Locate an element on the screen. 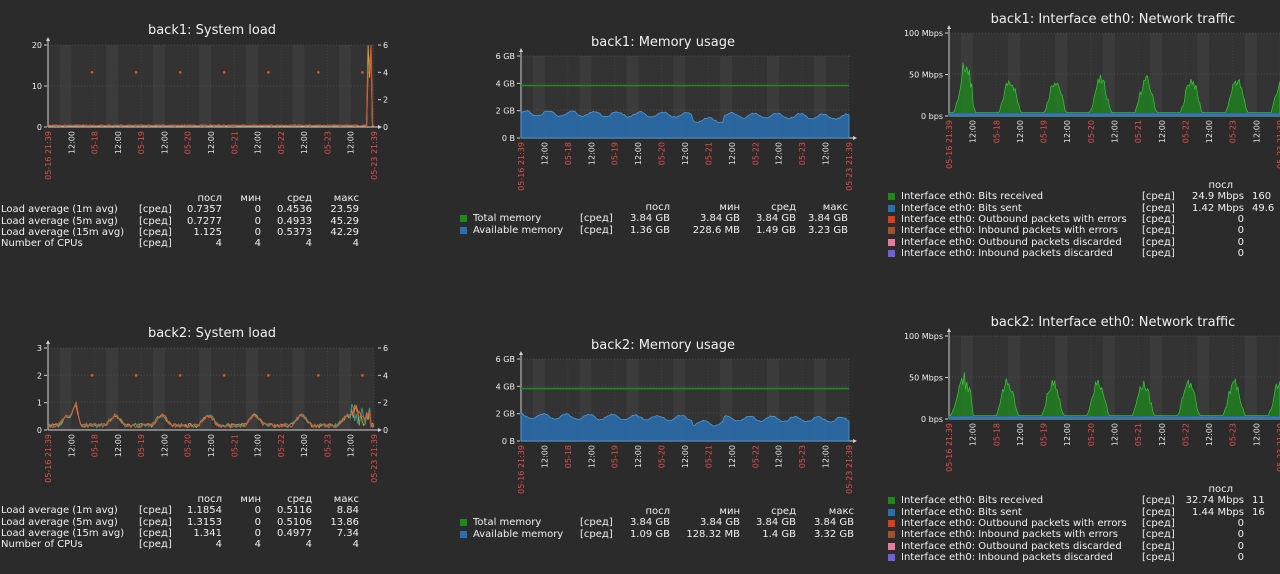  y-tick-label: 1 is located at coordinates (39, 403).